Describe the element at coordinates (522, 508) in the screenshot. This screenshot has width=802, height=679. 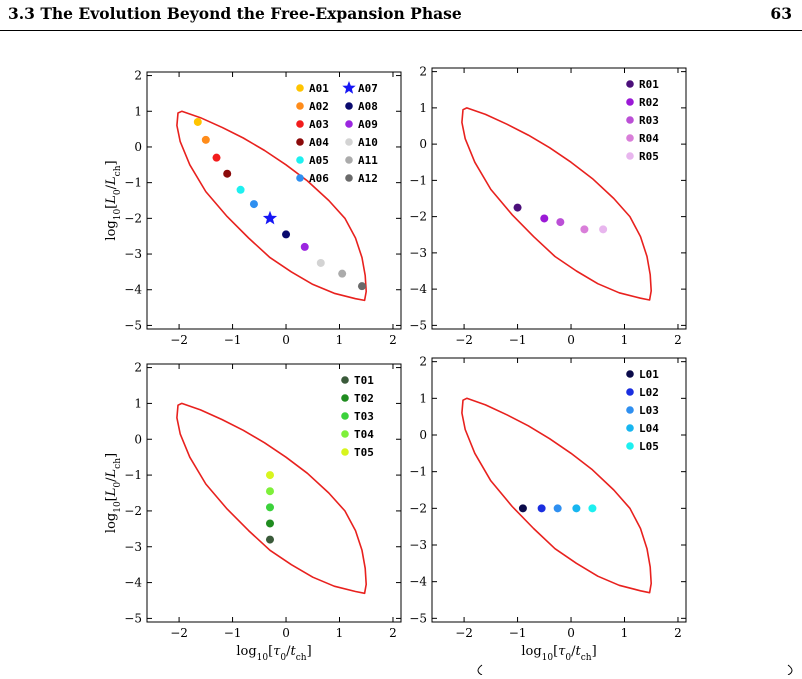
I see `data-point-l01` at that location.